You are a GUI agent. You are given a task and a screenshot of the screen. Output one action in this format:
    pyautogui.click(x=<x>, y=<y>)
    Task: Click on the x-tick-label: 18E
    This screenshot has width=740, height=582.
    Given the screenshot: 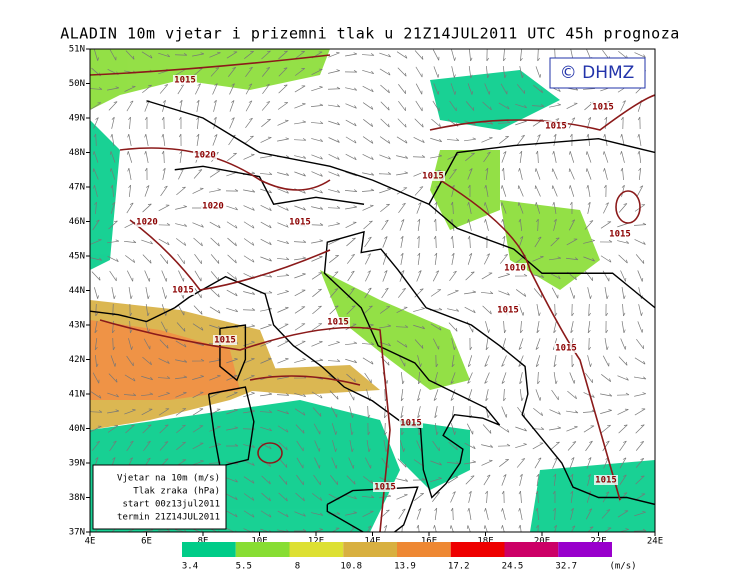 What is the action you would take?
    pyautogui.click(x=485, y=542)
    